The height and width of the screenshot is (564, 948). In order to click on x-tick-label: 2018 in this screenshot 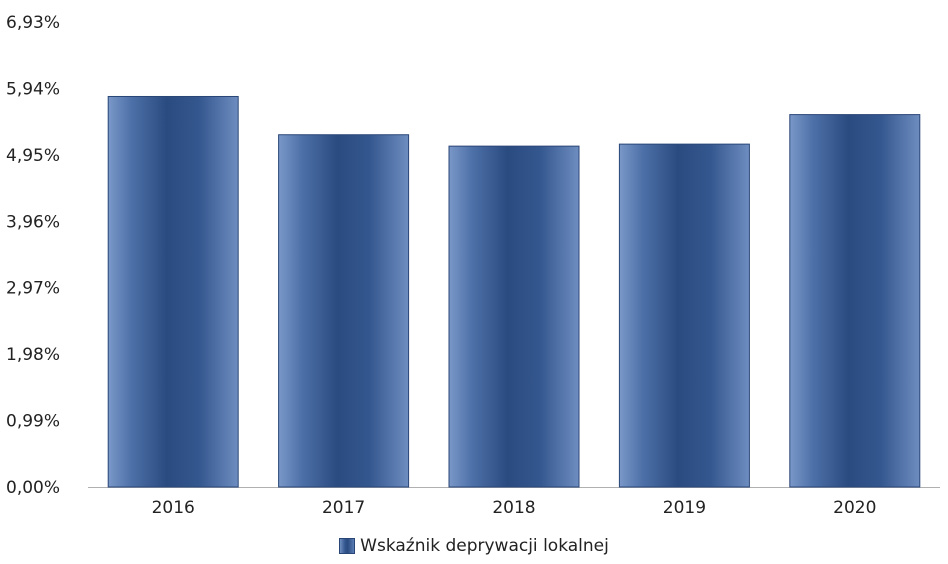, I will do `click(513, 508)`.